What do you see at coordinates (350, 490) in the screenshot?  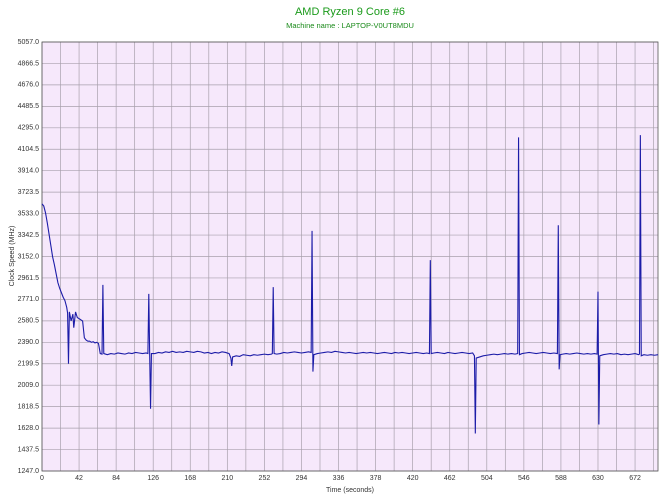 I see `x-axis-label: Time (seconds)` at bounding box center [350, 490].